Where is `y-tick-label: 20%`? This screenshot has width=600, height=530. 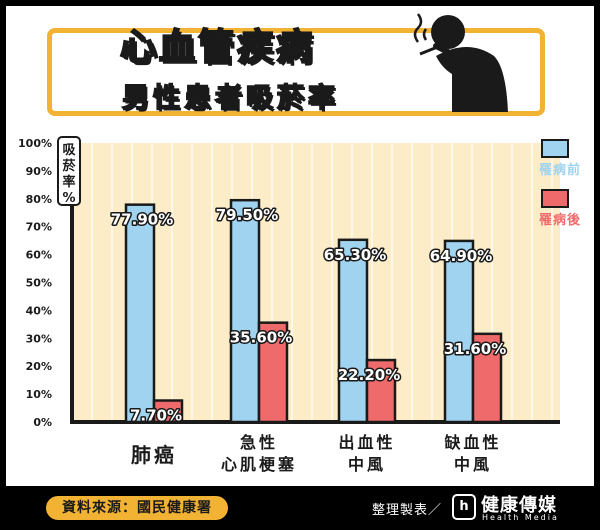 y-tick-label: 20% is located at coordinates (39, 366).